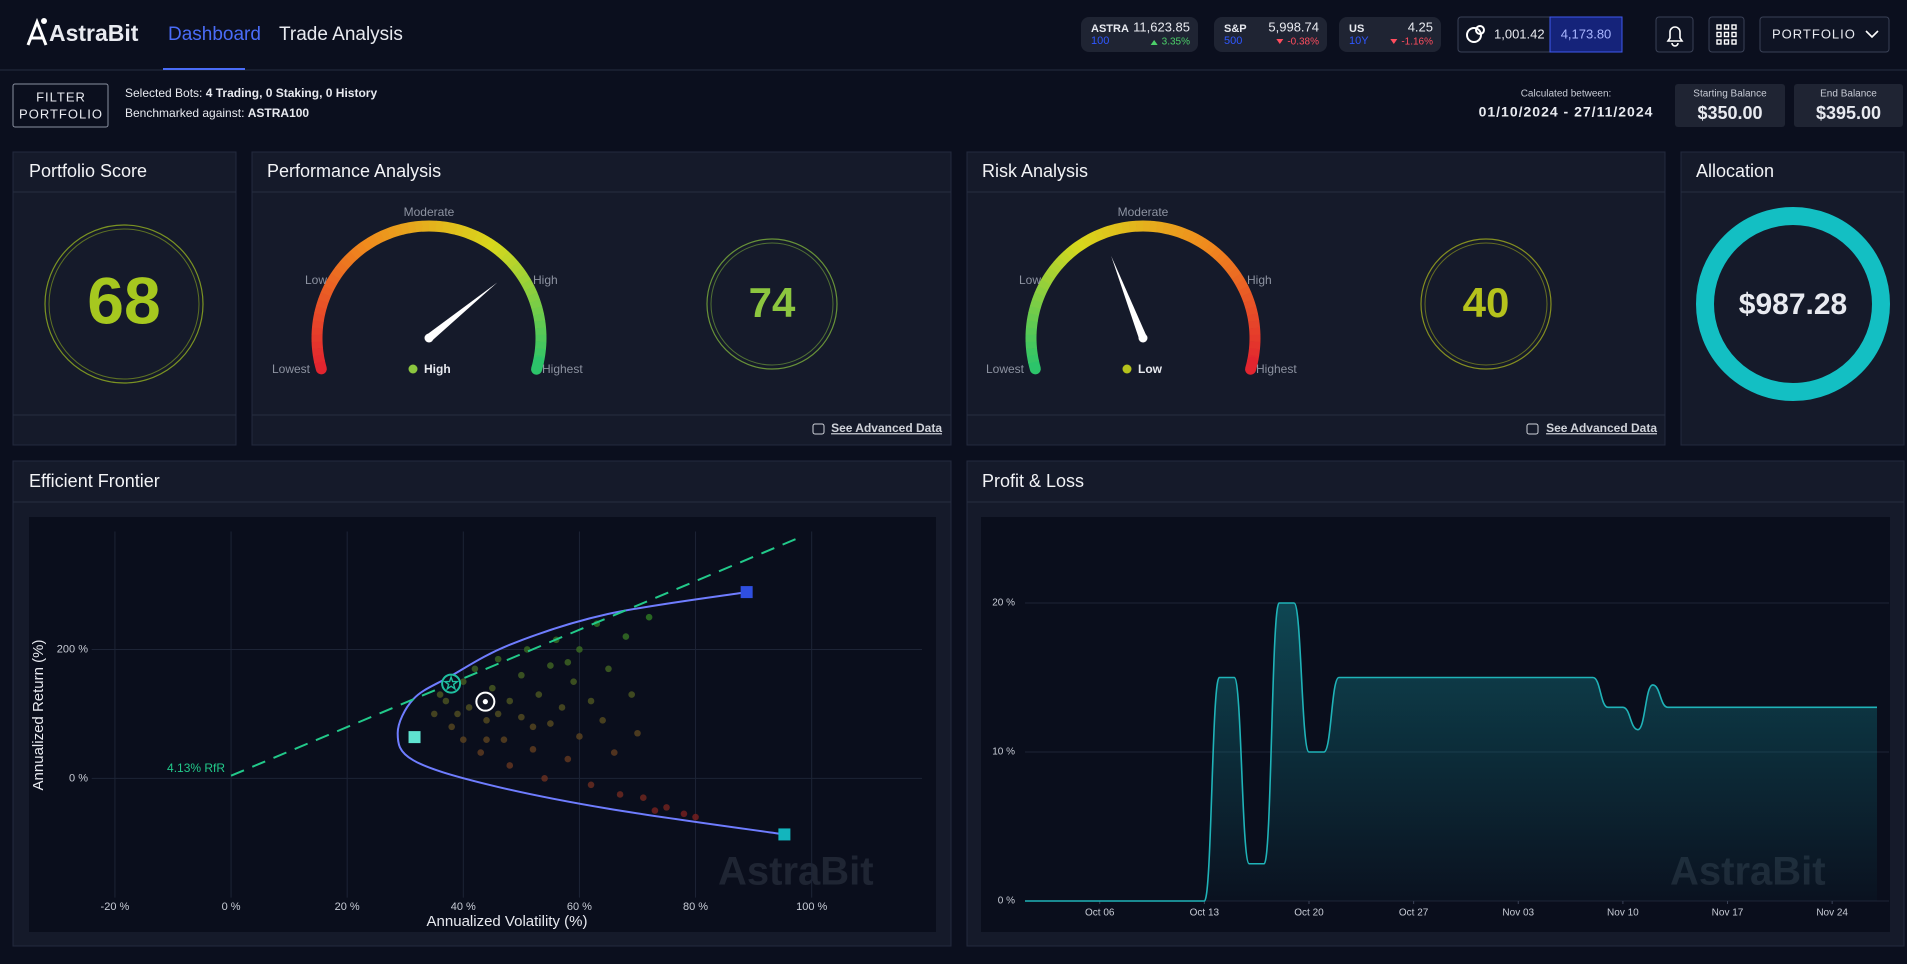 This screenshot has height=964, width=1907. What do you see at coordinates (437, 369) in the screenshot?
I see `gauge-status: High` at bounding box center [437, 369].